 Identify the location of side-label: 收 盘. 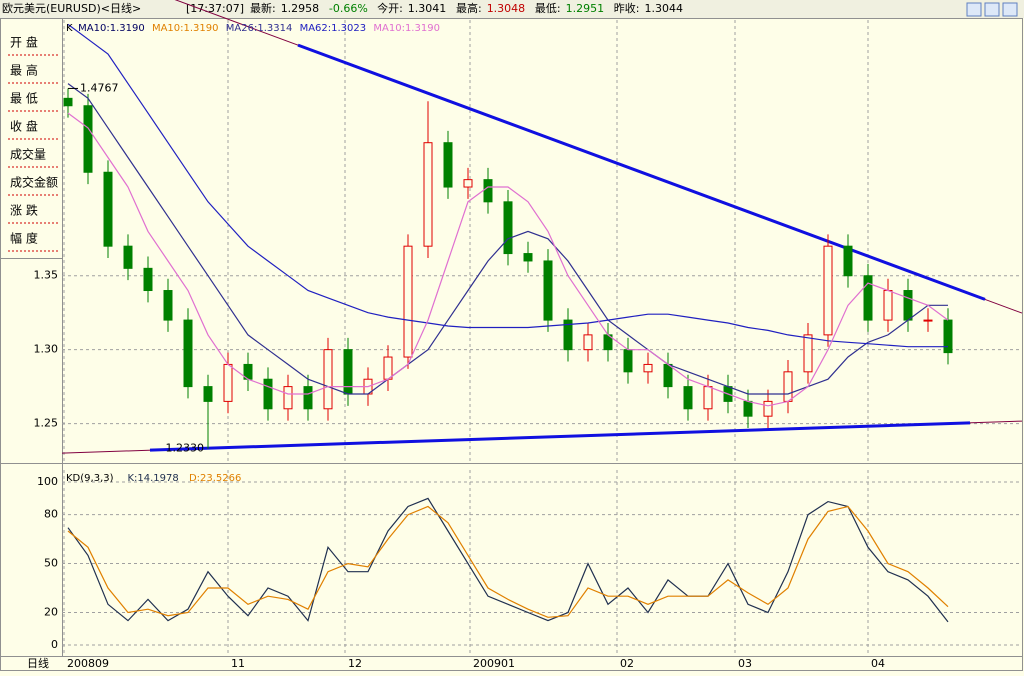
(24, 126).